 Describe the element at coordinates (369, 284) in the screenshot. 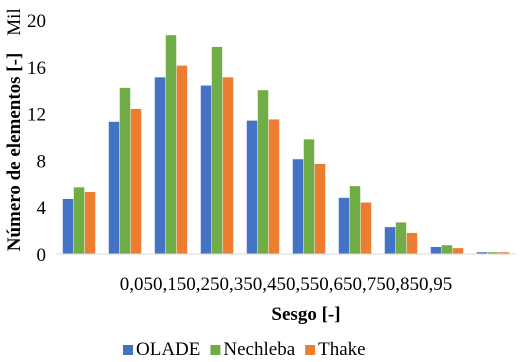

I see `x-tick-label: 0,75` at that location.